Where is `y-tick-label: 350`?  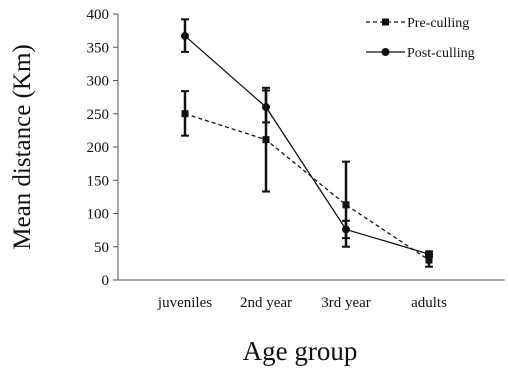
y-tick-label: 350 is located at coordinates (98, 48).